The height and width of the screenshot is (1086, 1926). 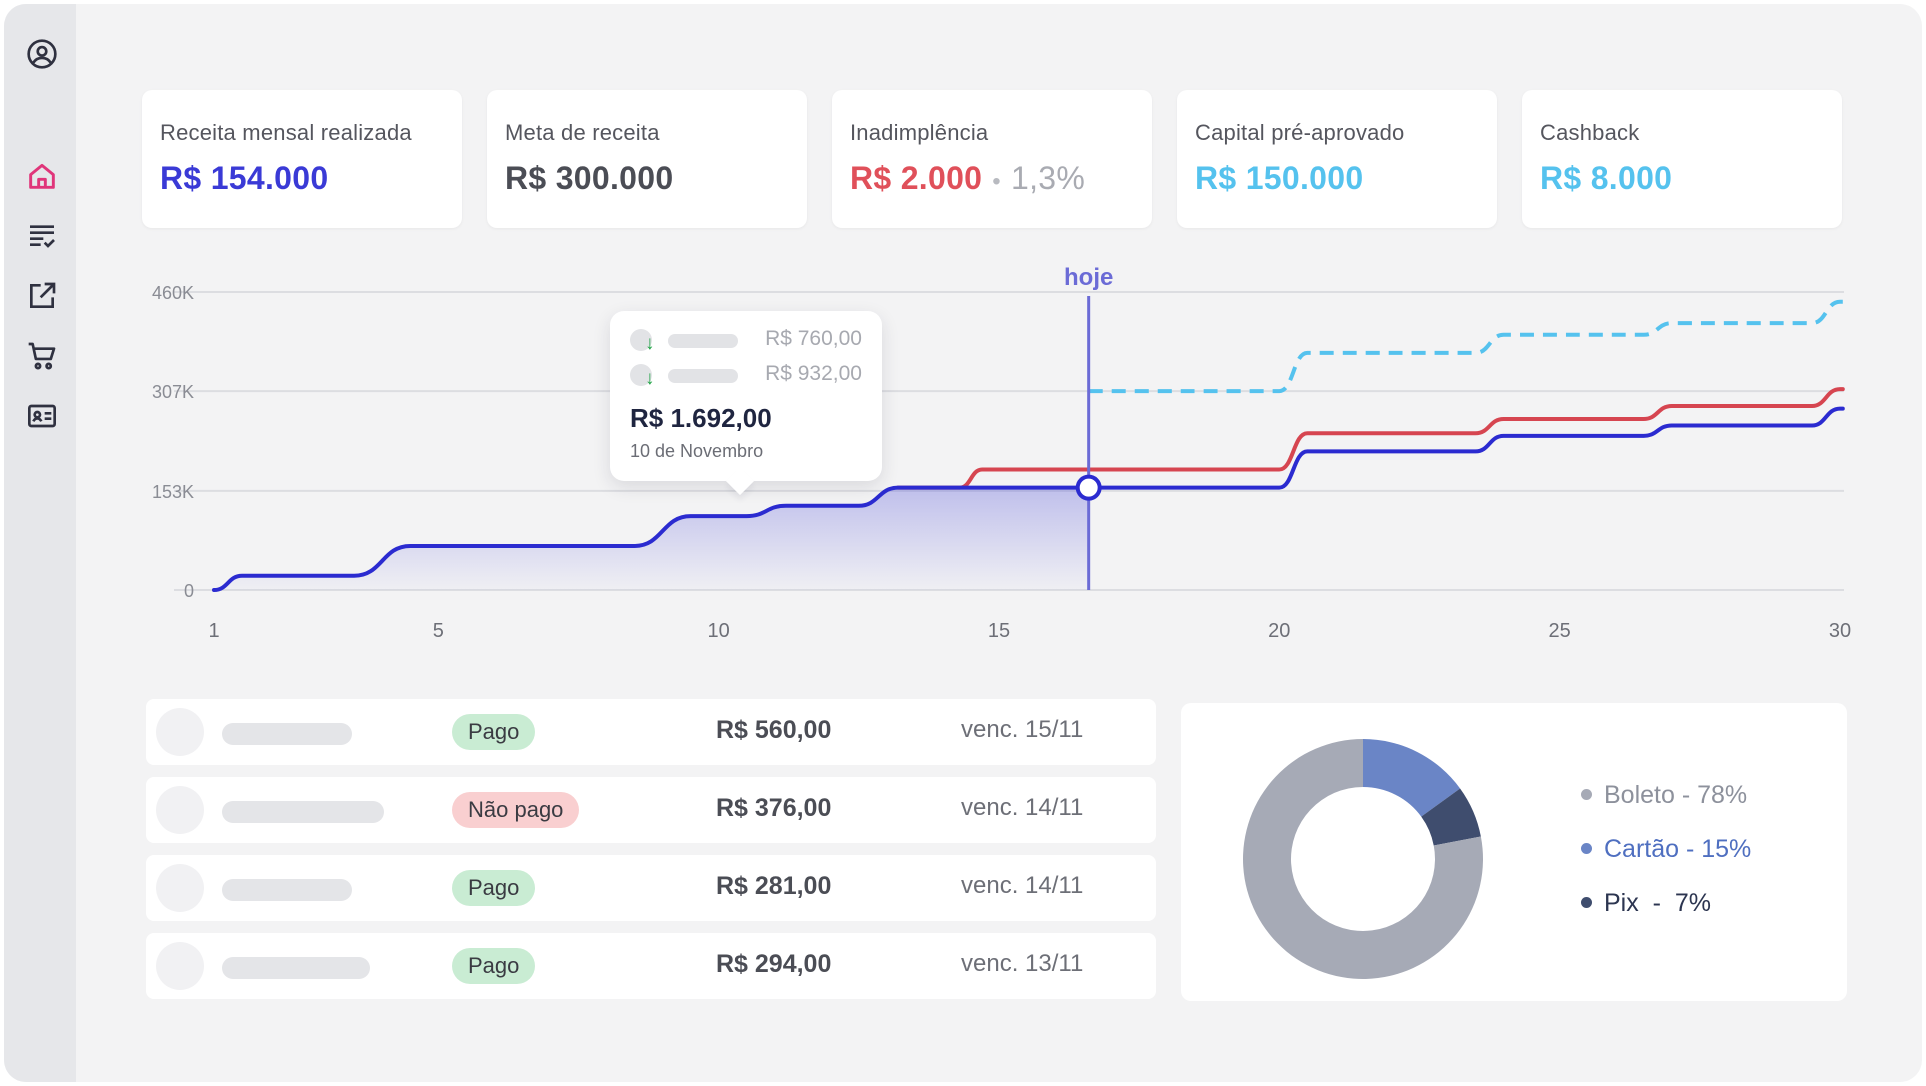 What do you see at coordinates (189, 591) in the screenshot?
I see `y-tick-label: 0` at bounding box center [189, 591].